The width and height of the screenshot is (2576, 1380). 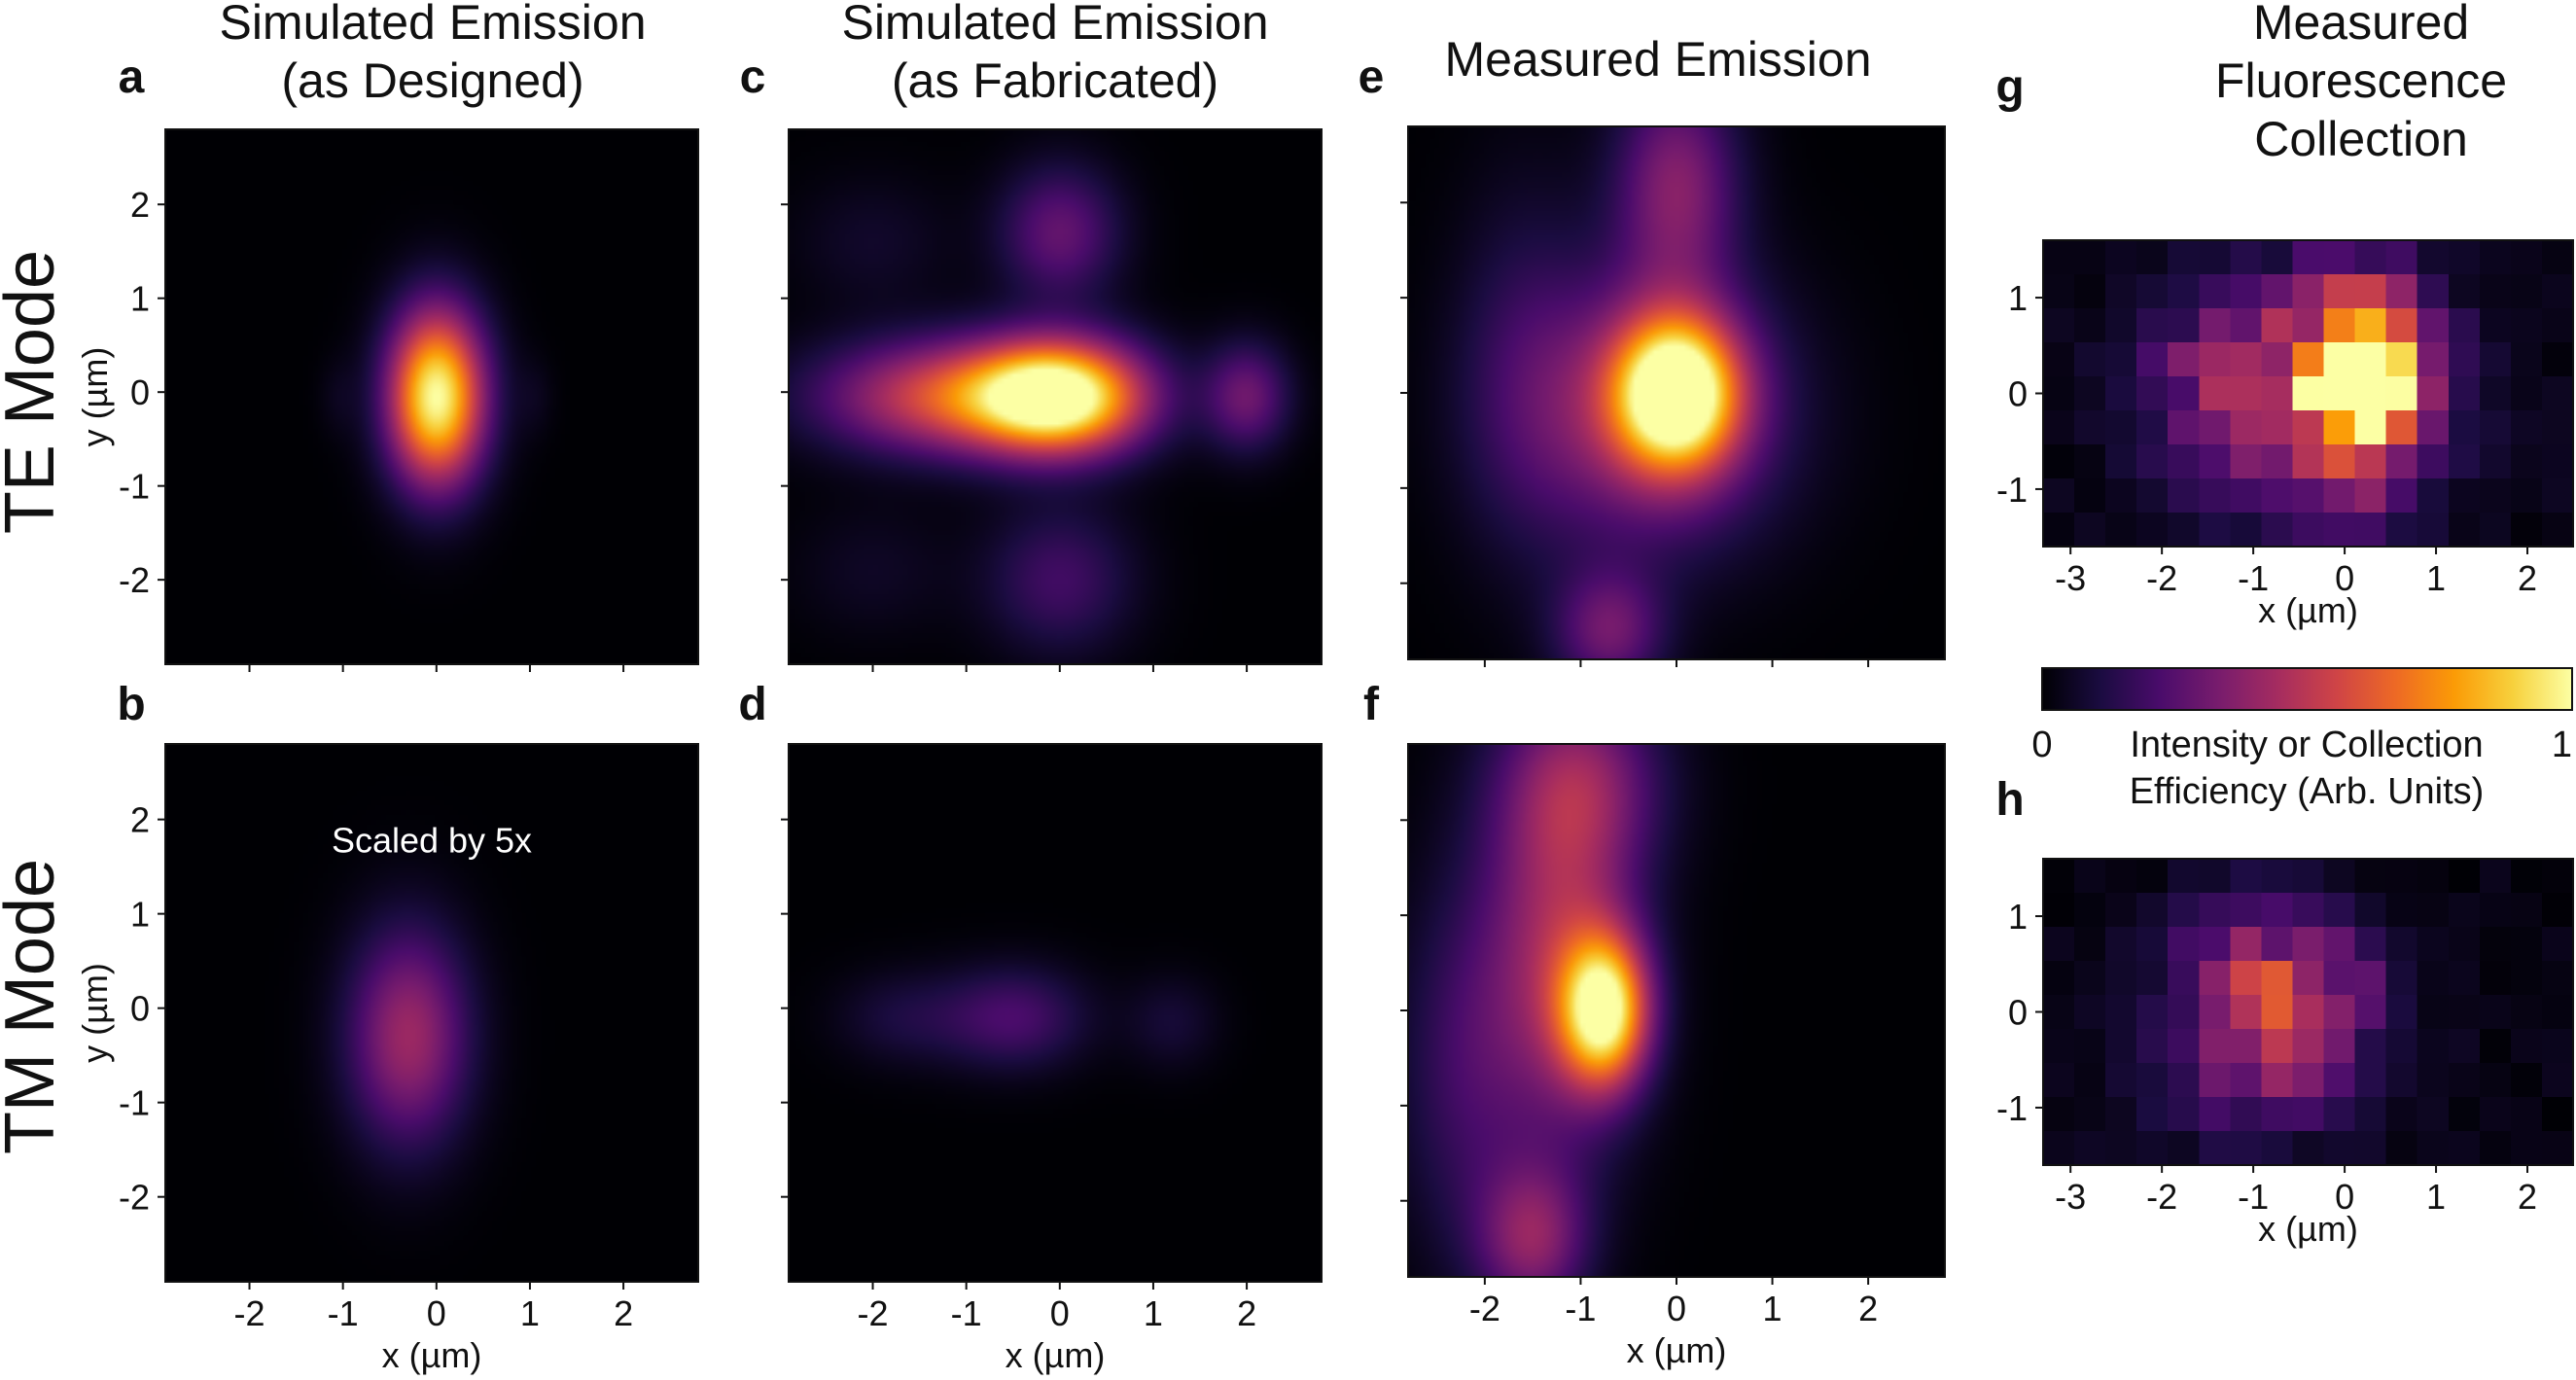 What do you see at coordinates (2010, 87) in the screenshot?
I see `panel-label-g: g` at bounding box center [2010, 87].